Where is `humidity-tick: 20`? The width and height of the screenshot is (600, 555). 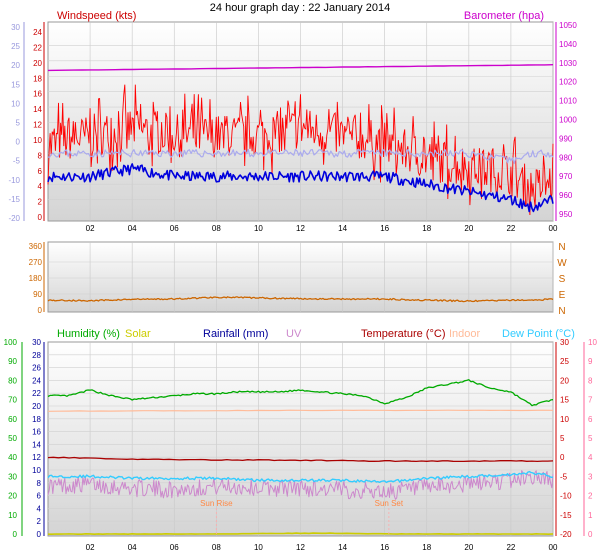
humidity-tick: 20 is located at coordinates (12, 496).